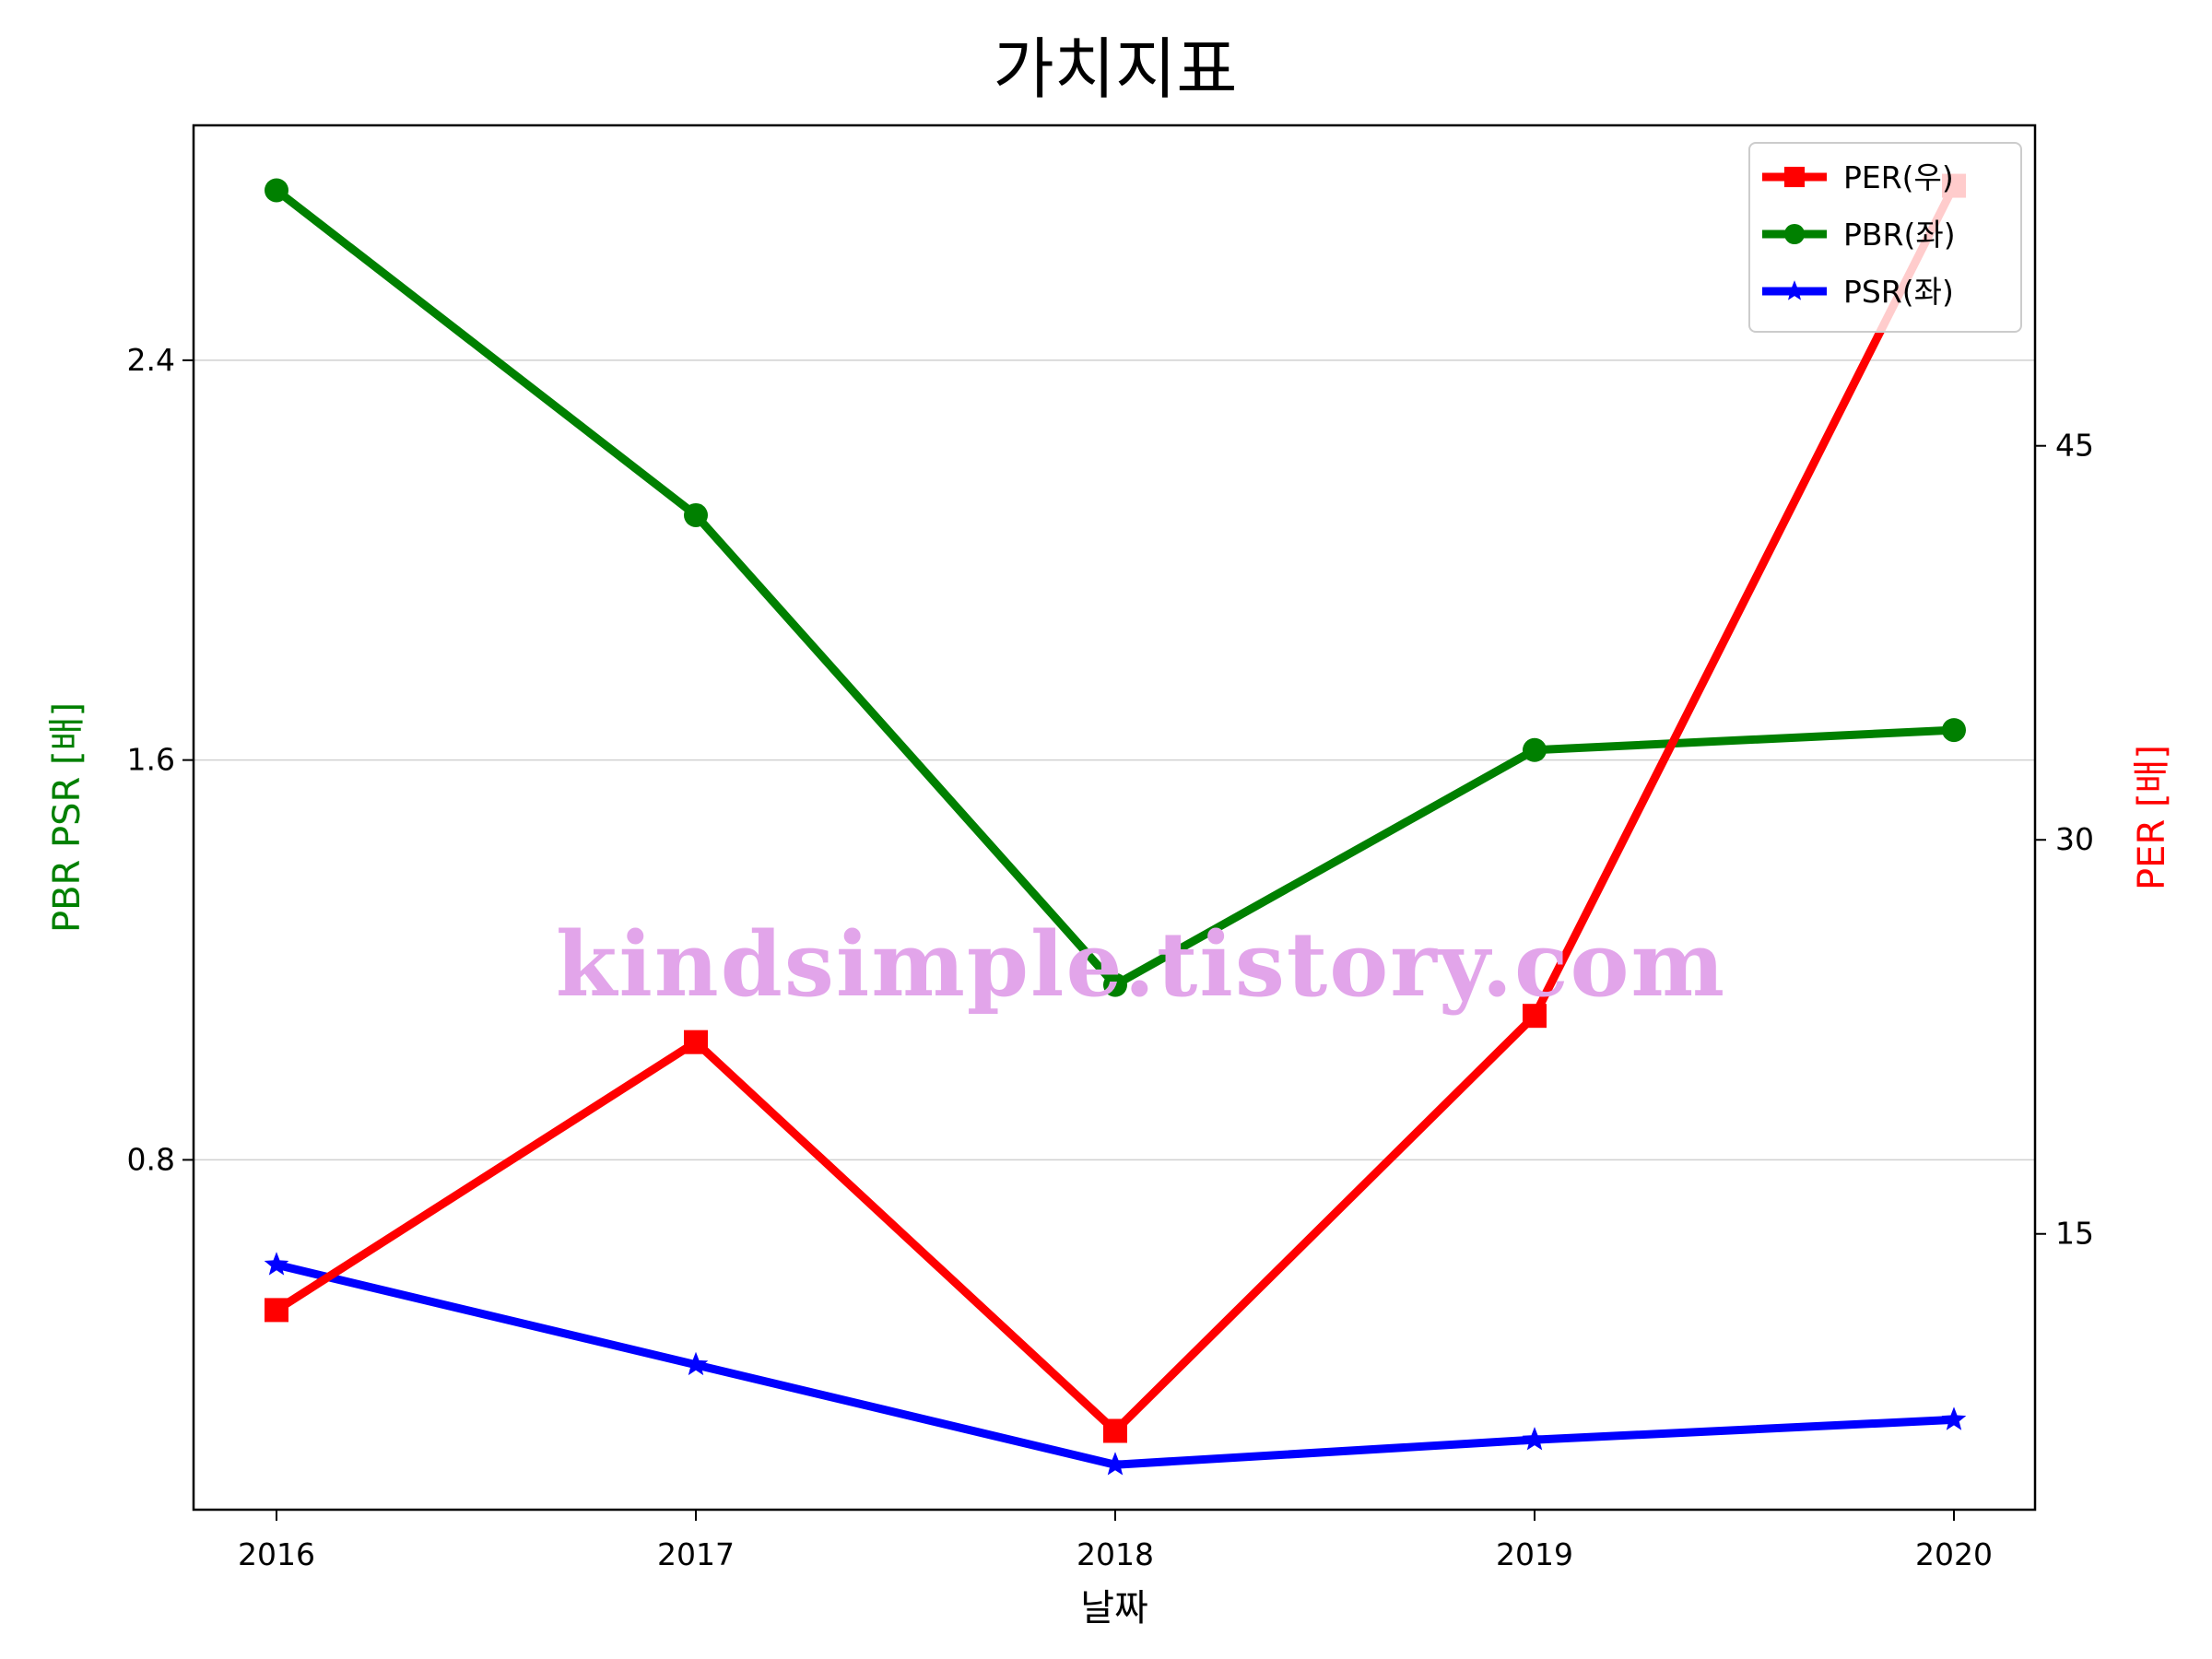  I want to click on legend-box, so click(1885, 237).